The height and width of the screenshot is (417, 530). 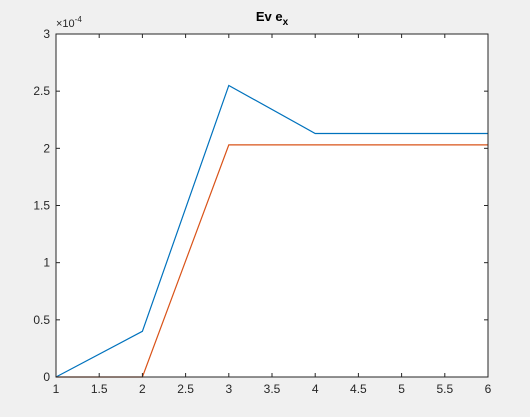 What do you see at coordinates (46, 263) in the screenshot?
I see `y-tick-label: 1` at bounding box center [46, 263].